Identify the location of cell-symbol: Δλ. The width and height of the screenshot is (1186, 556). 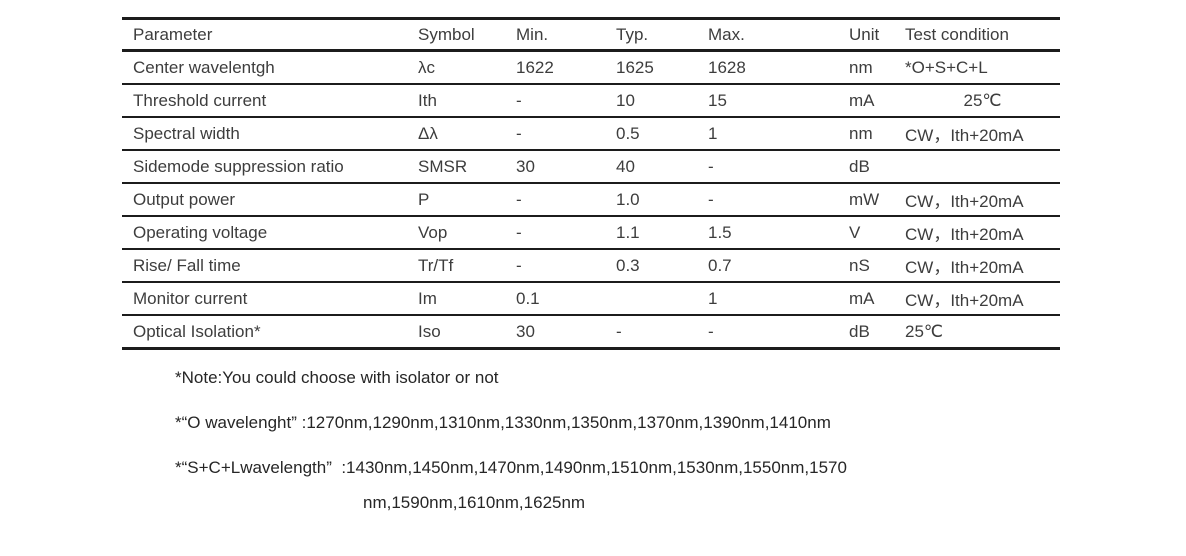
(428, 133).